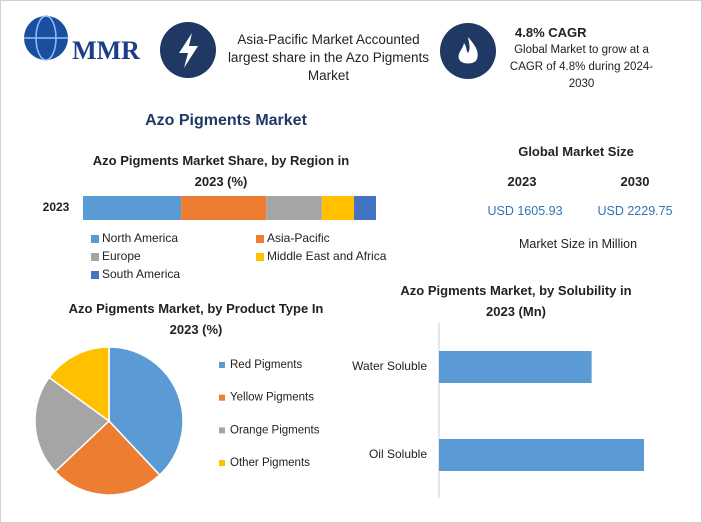 The height and width of the screenshot is (523, 702). What do you see at coordinates (226, 120) in the screenshot?
I see `main-title: Azo Pigments Market` at bounding box center [226, 120].